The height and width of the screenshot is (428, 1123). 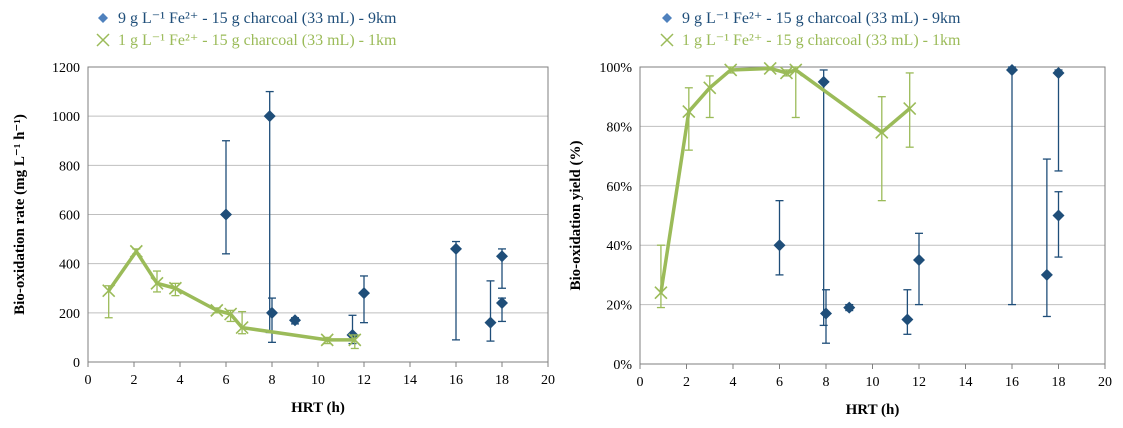 What do you see at coordinates (619, 306) in the screenshot?
I see `y-tick-label: 20%` at bounding box center [619, 306].